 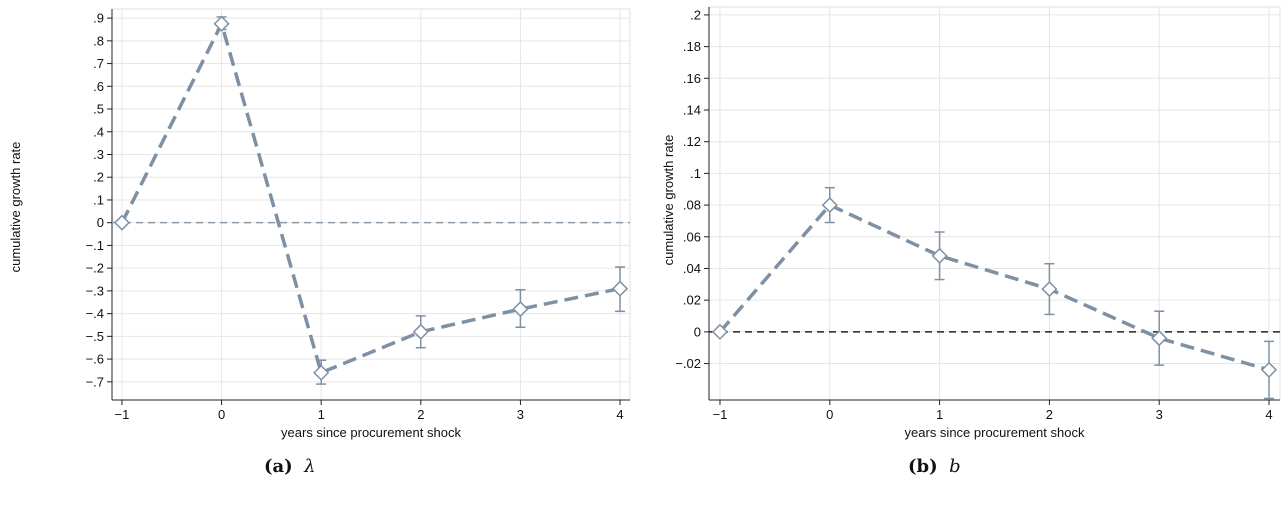 I want to click on y-tick-label: .18, so click(x=692, y=46).